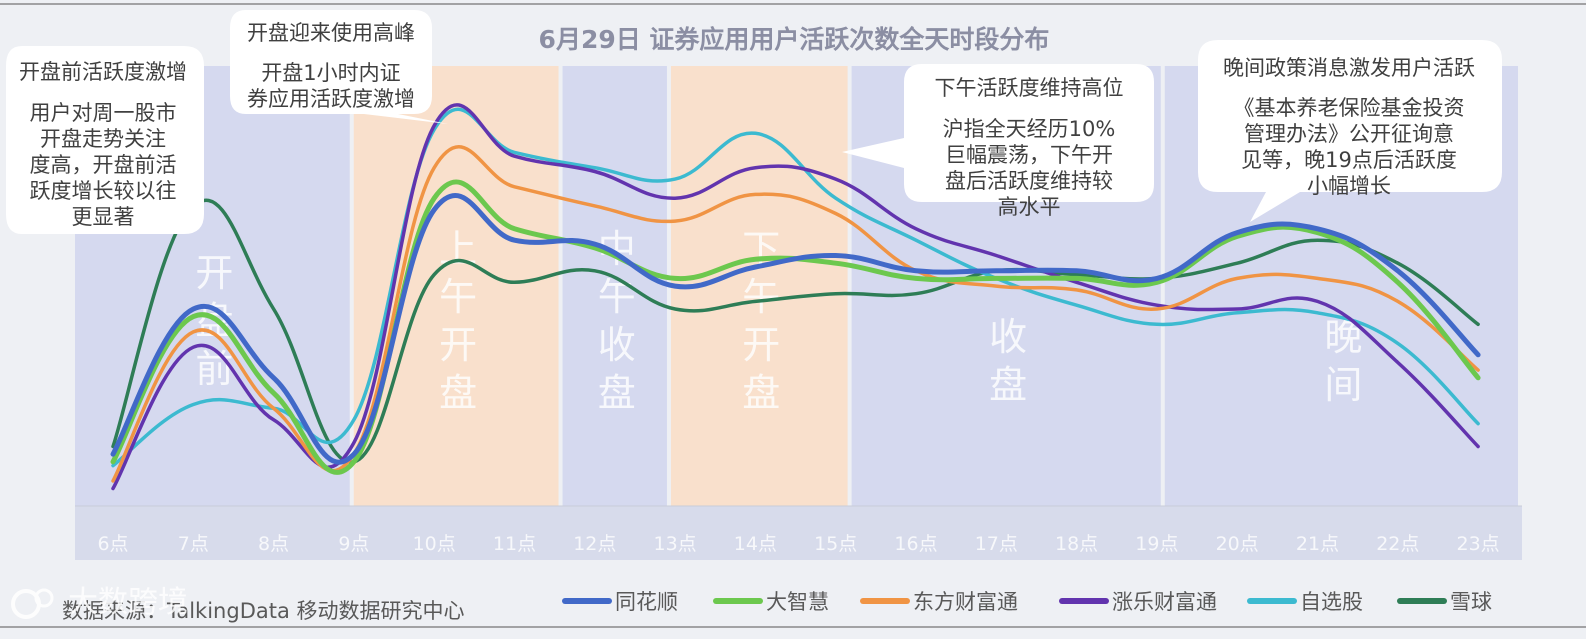 The image size is (1586, 639). What do you see at coordinates (331, 99) in the screenshot?
I see `callout-opening-line: 券应用活跃度激增` at bounding box center [331, 99].